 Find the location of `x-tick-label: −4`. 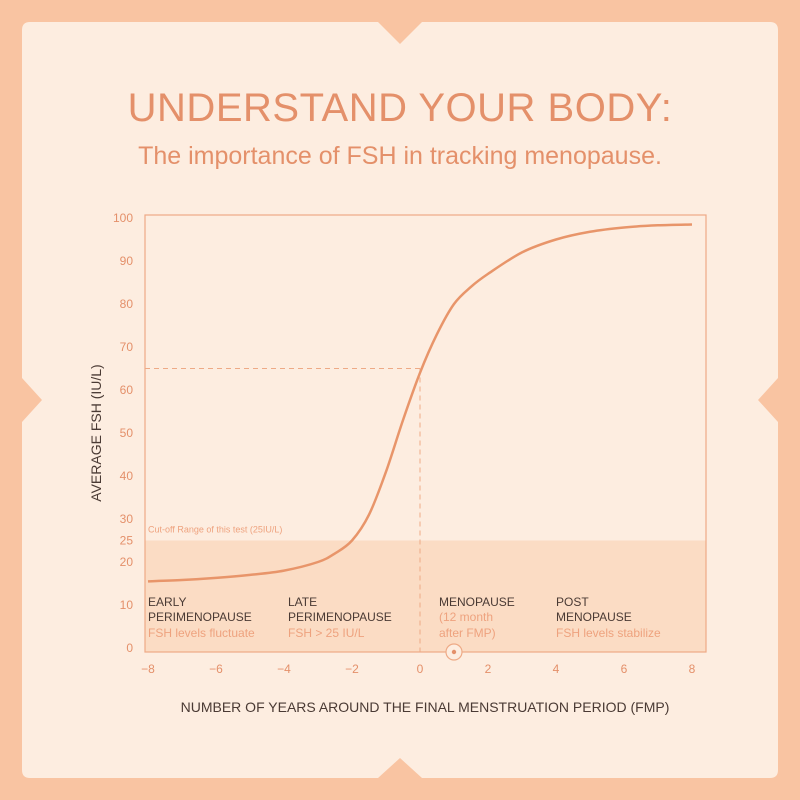

x-tick-label: −4 is located at coordinates (284, 669).